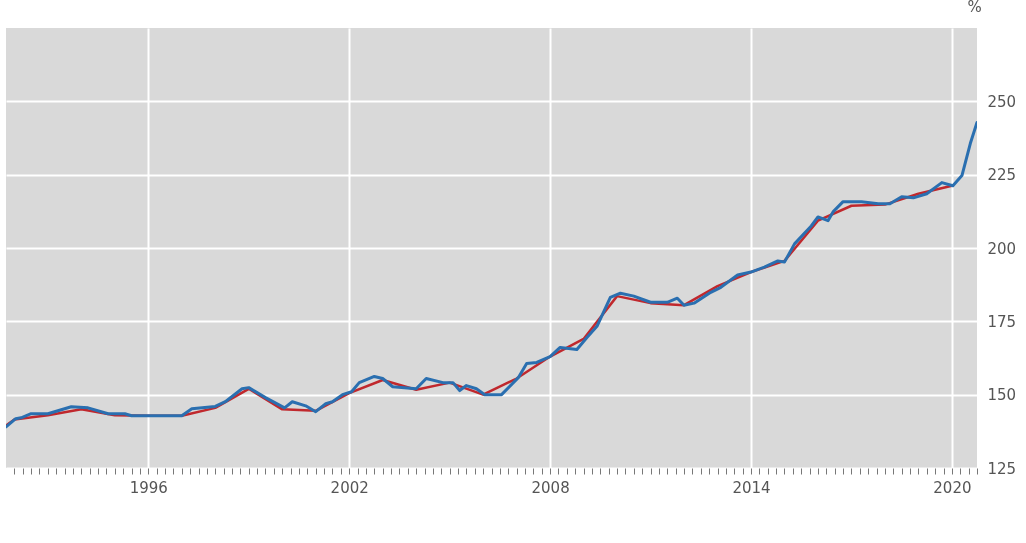 The image size is (1026, 543). Describe the element at coordinates (1002, 468) in the screenshot. I see `y-tick-label: 125` at that location.